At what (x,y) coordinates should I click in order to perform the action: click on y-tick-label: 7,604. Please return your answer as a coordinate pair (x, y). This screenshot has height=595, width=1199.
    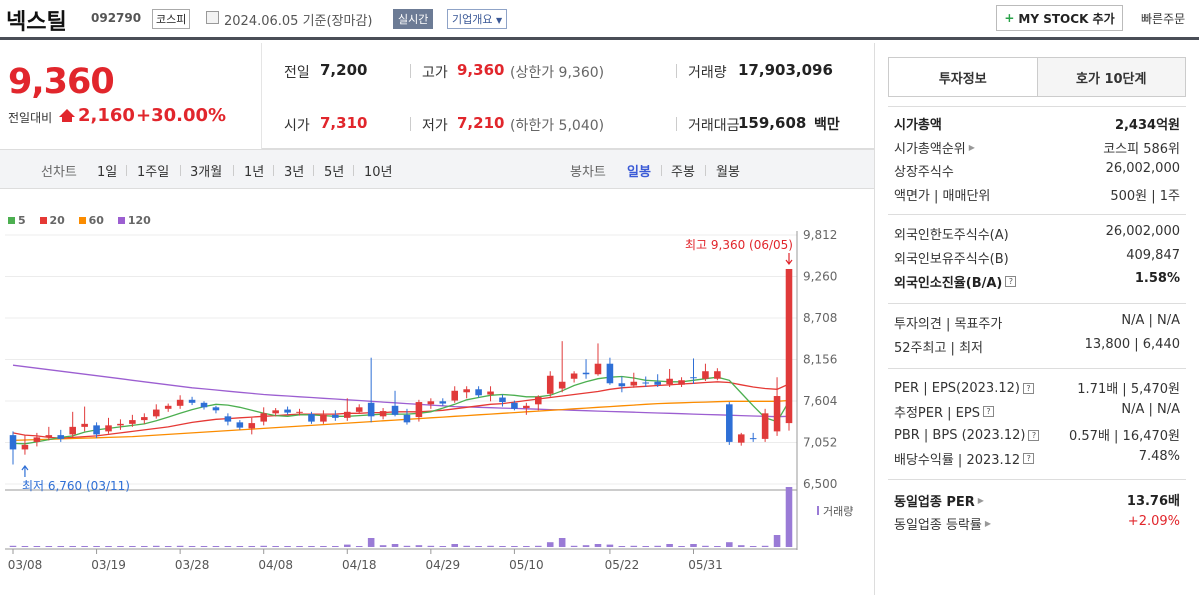
    Looking at the image, I should click on (820, 401).